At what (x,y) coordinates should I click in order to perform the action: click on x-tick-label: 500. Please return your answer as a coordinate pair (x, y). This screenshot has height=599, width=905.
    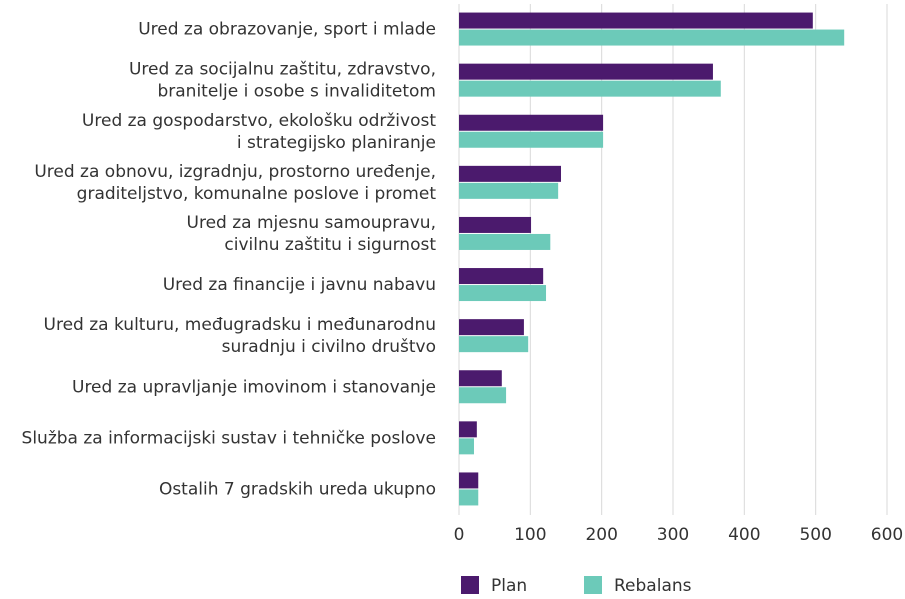
    Looking at the image, I should click on (815, 535).